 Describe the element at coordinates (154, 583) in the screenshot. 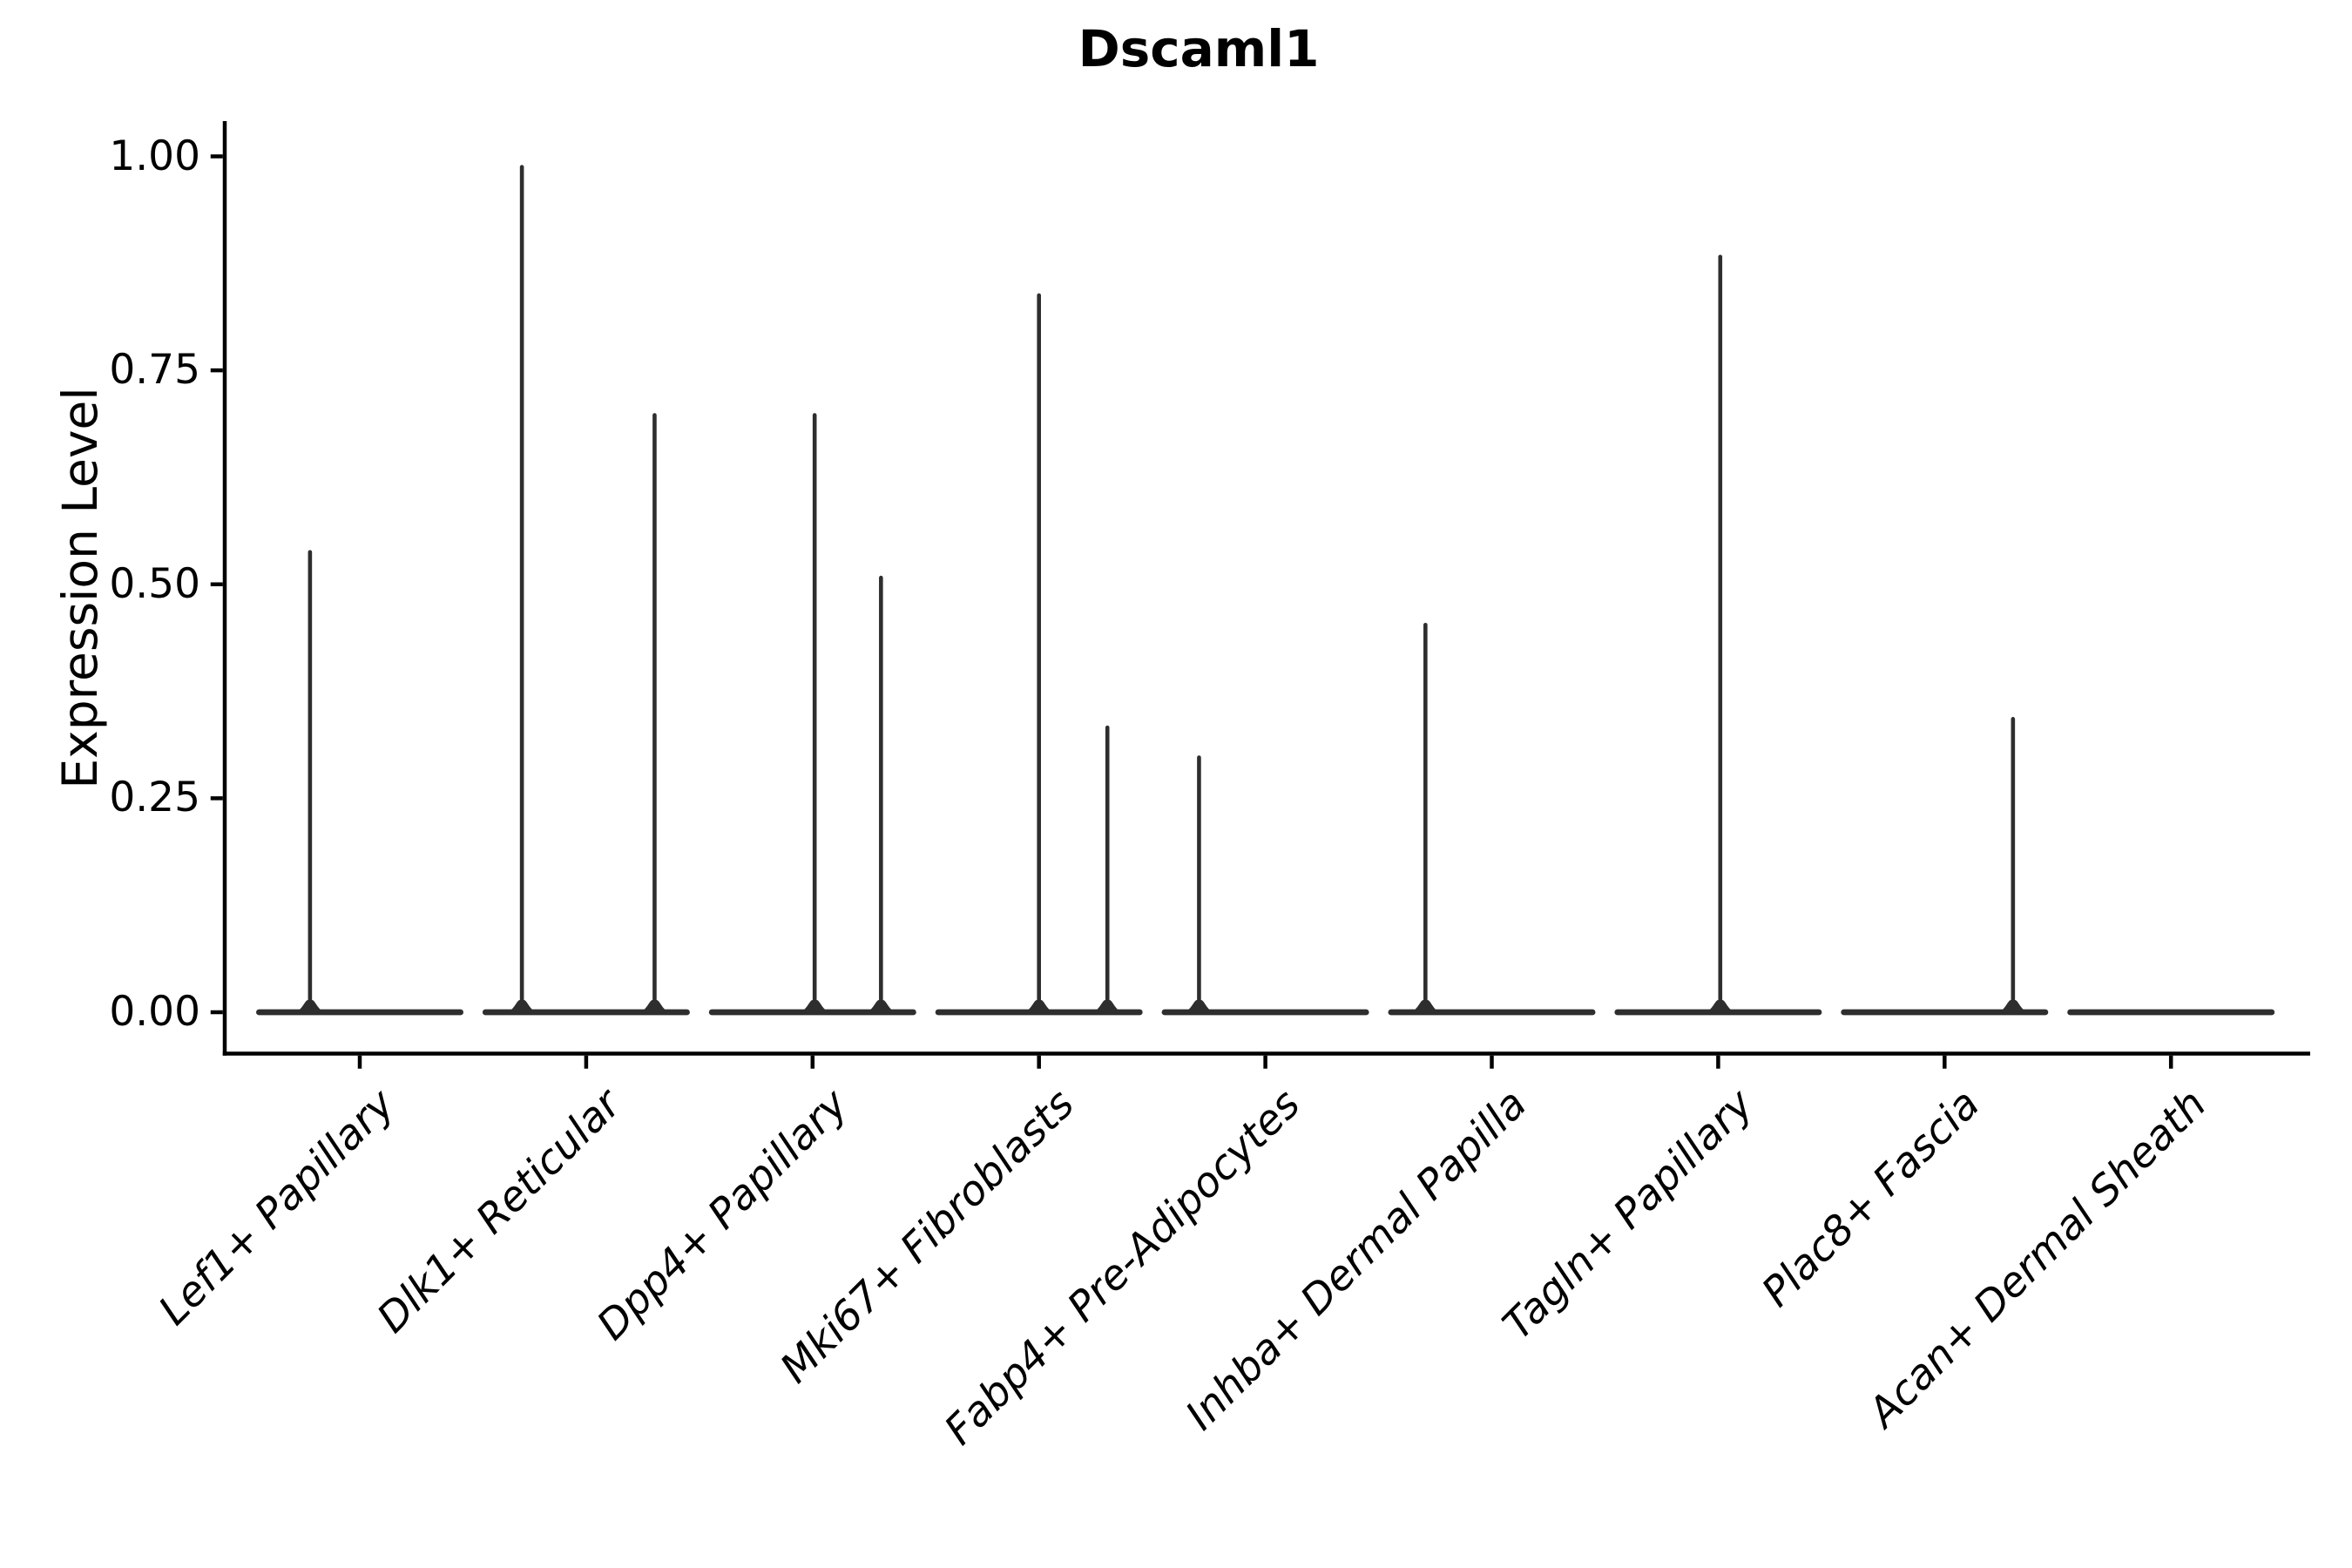

I see `y-tick-label: 0.50` at that location.